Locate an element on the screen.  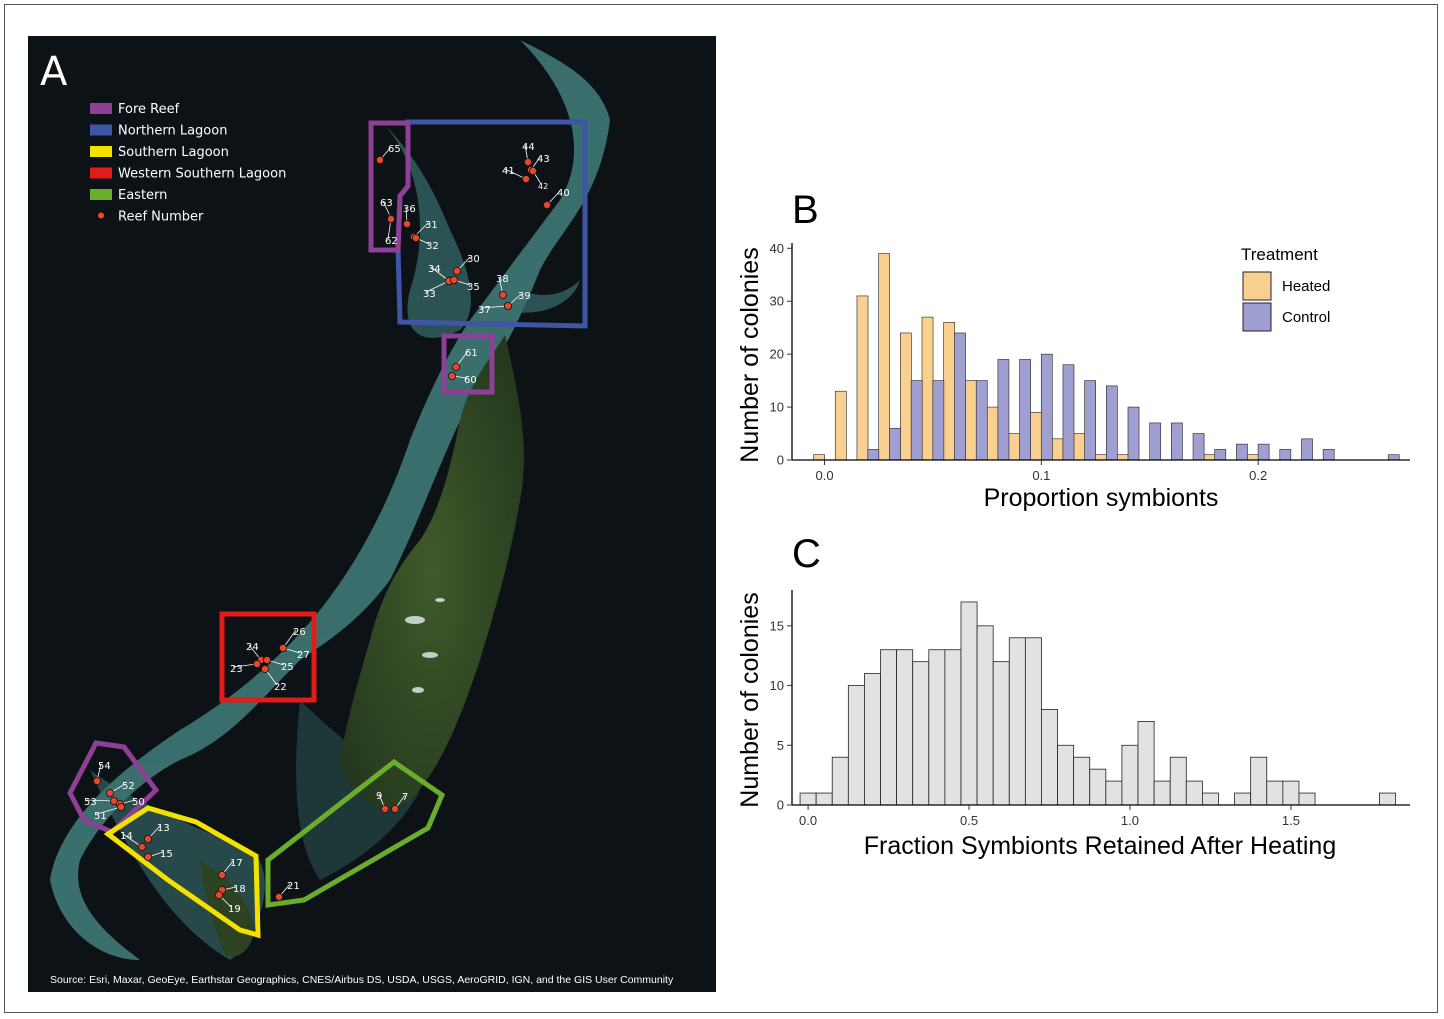
reef-label: 37 is located at coordinates (484, 310).